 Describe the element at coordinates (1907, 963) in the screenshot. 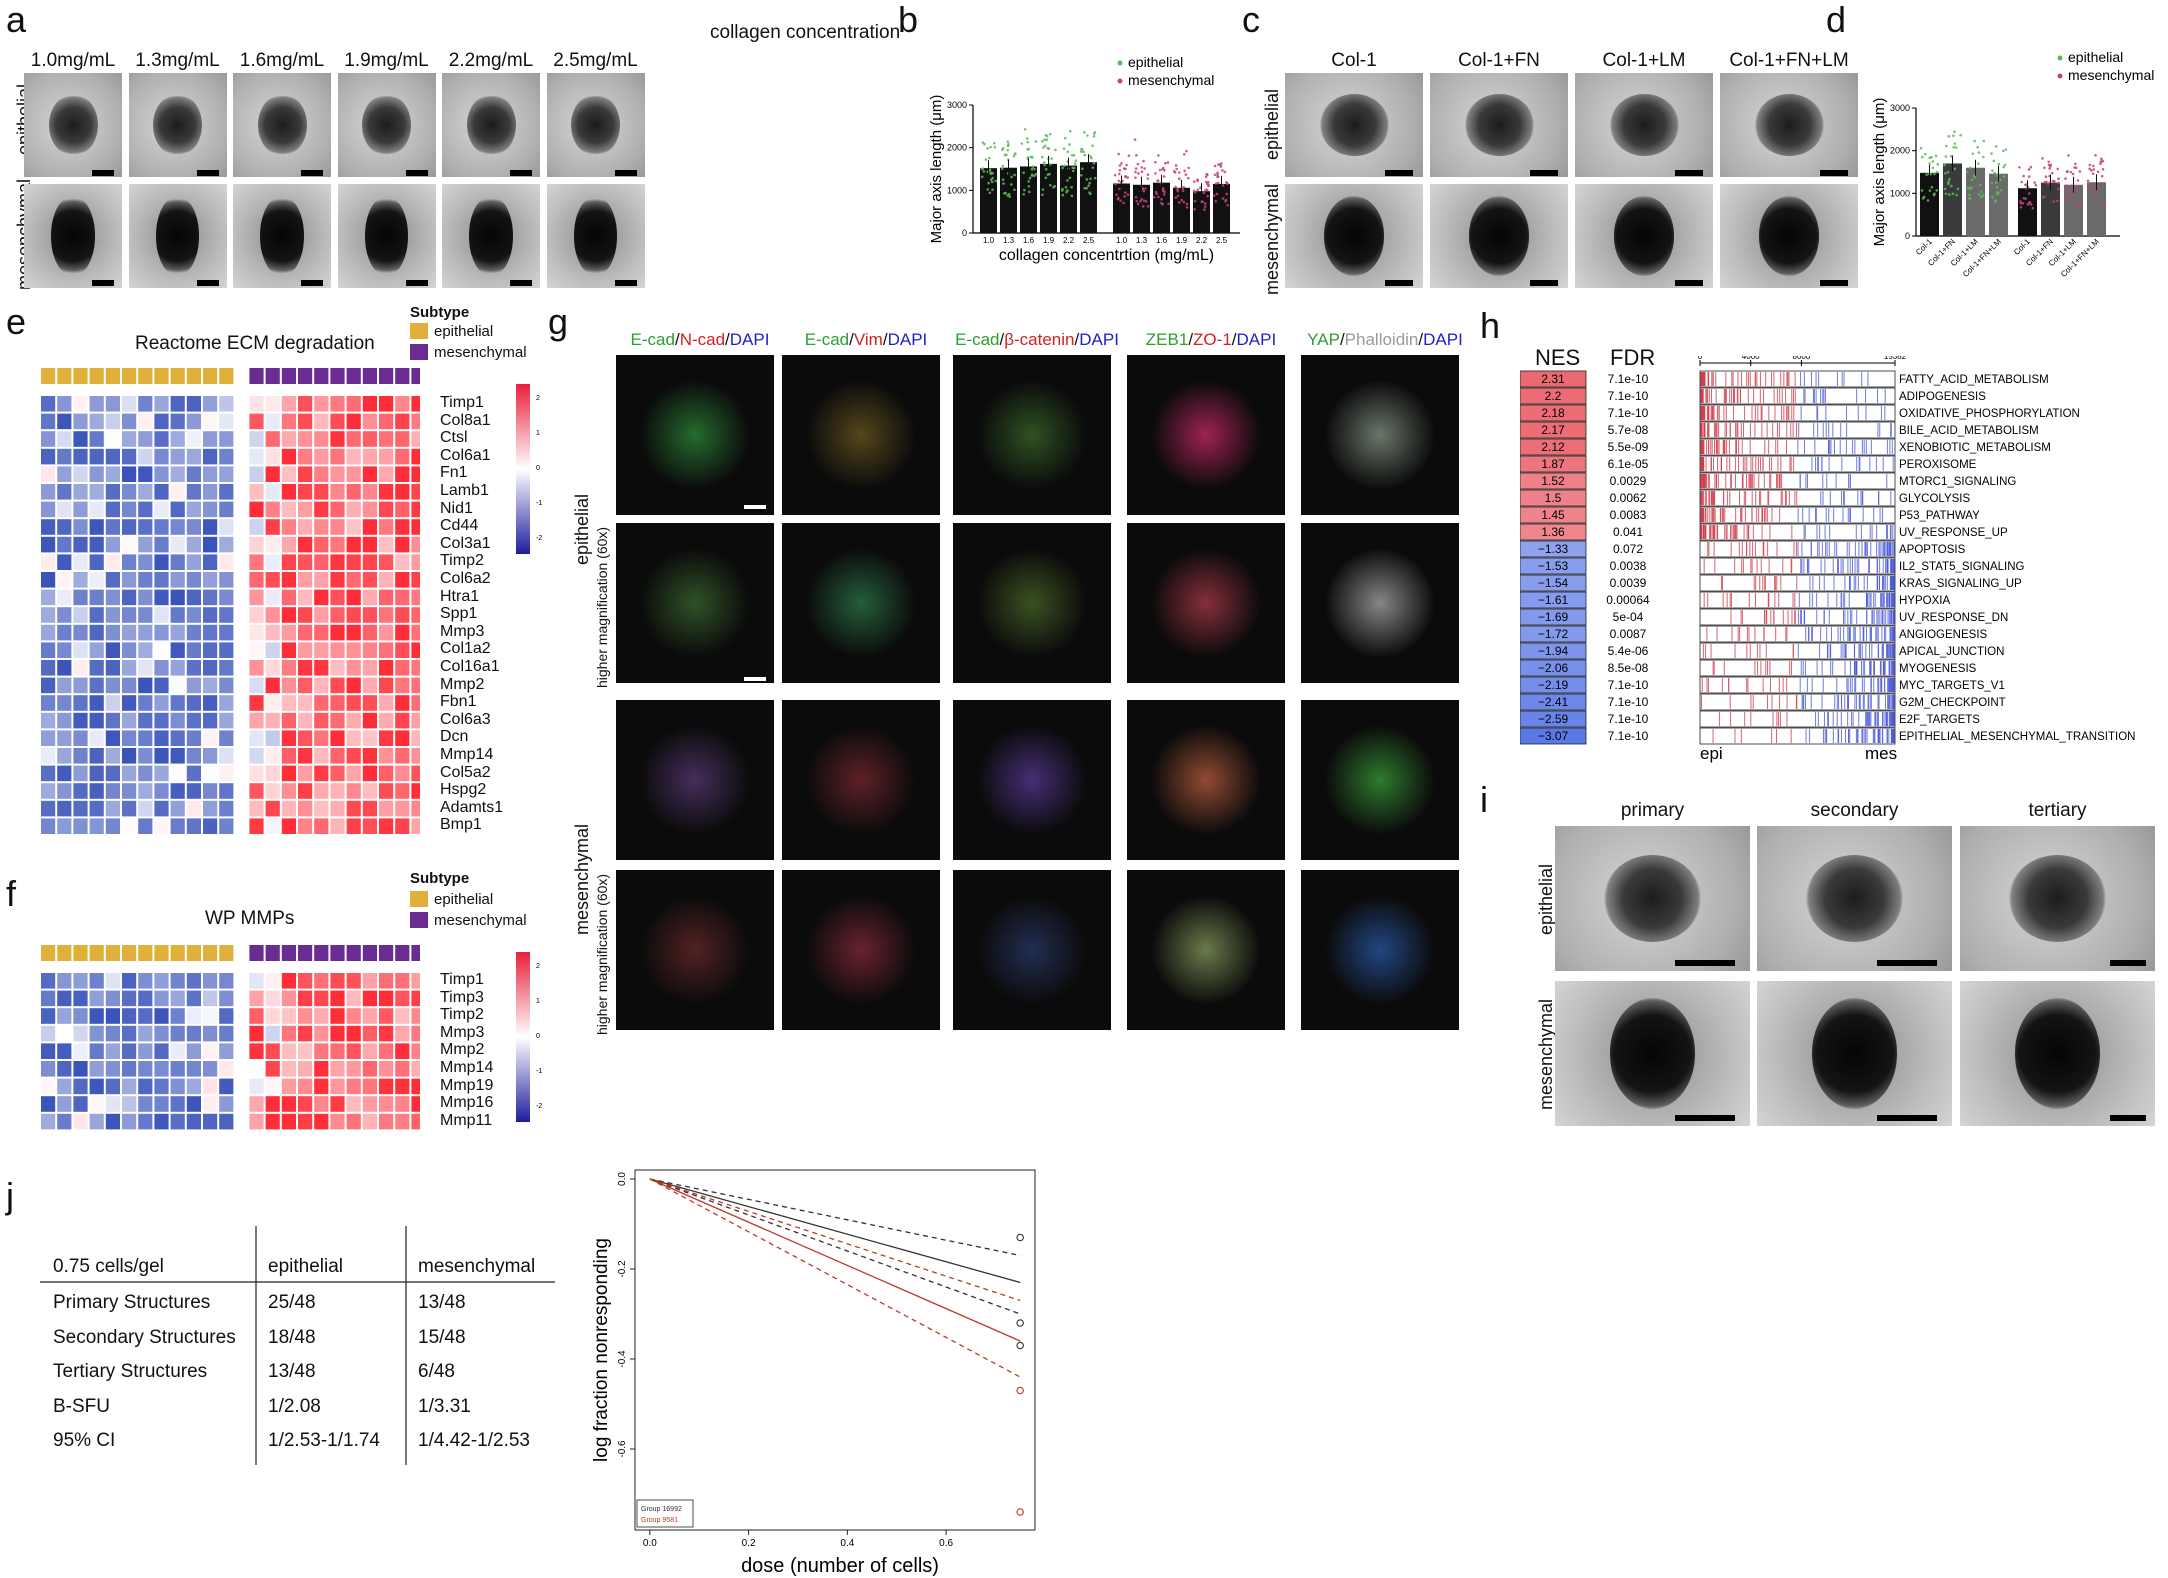

I see `scale-bar` at that location.